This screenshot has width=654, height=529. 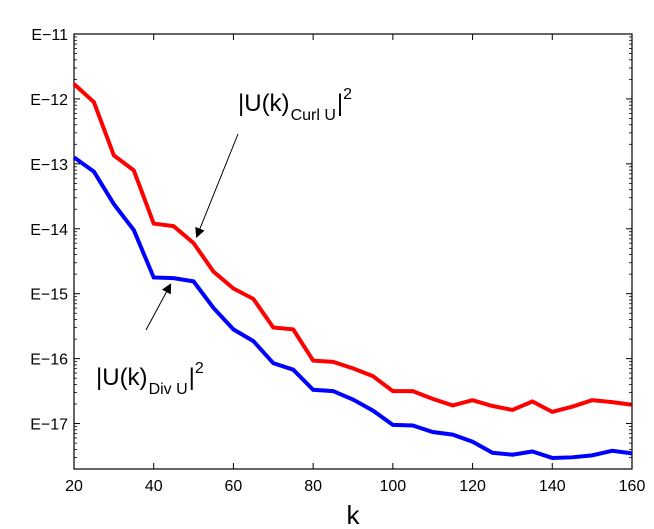 I want to click on x-tick-label: 80, so click(x=313, y=486).